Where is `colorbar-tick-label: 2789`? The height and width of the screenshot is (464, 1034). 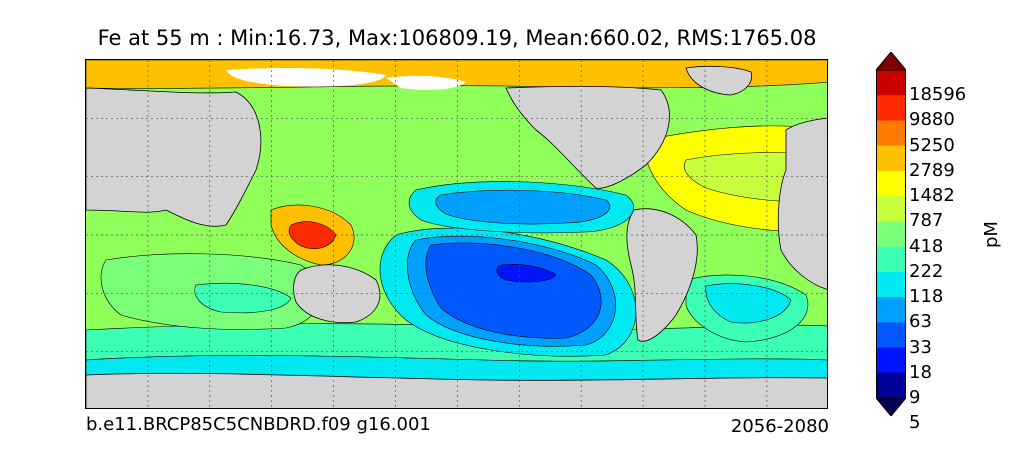 colorbar-tick-label: 2789 is located at coordinates (932, 170).